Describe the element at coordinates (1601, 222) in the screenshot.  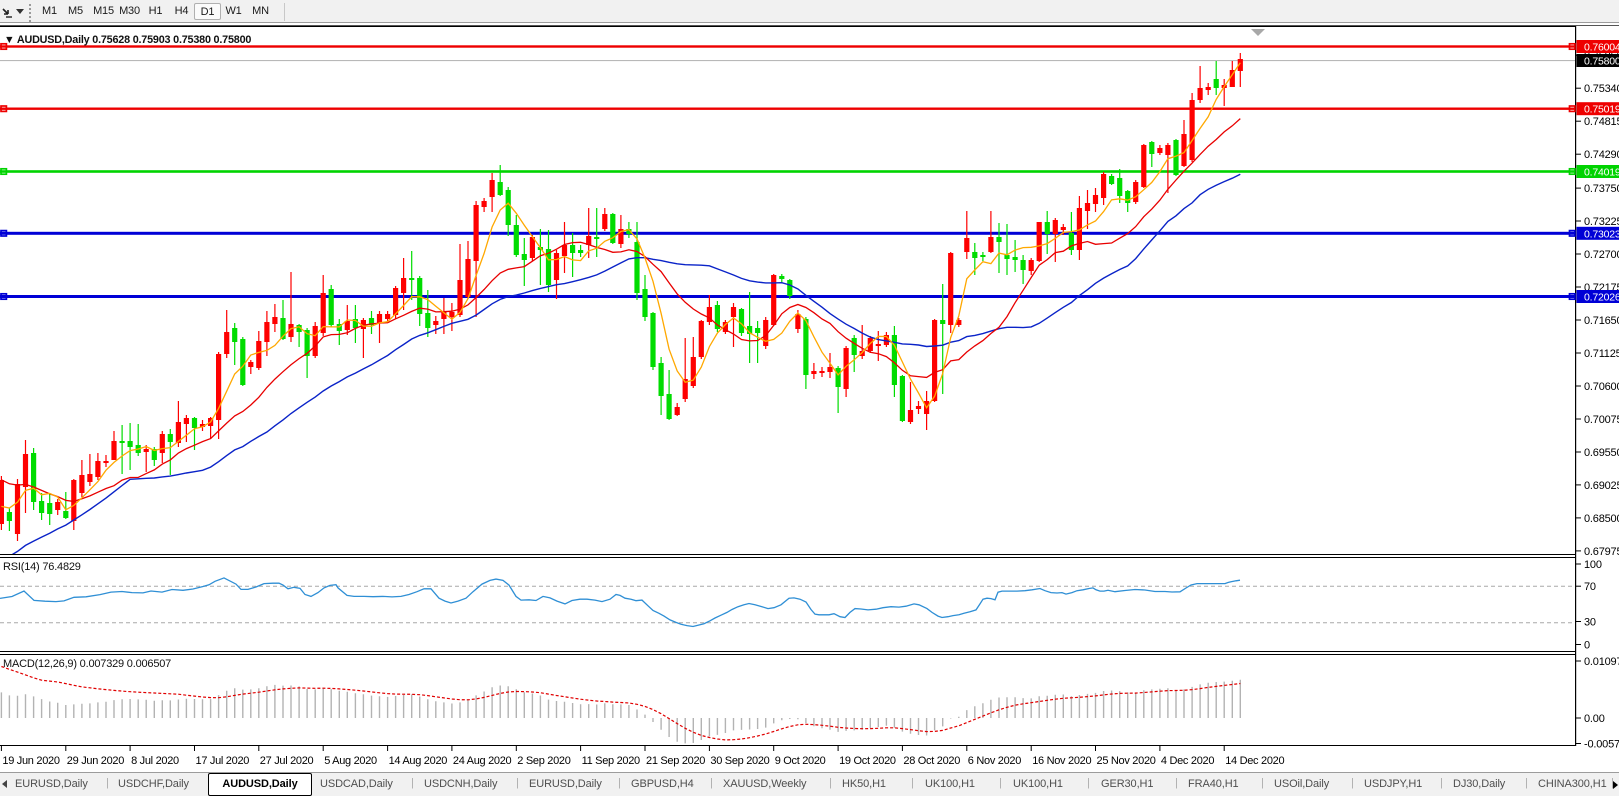
I see `svg-text: 0.73225` at that location.